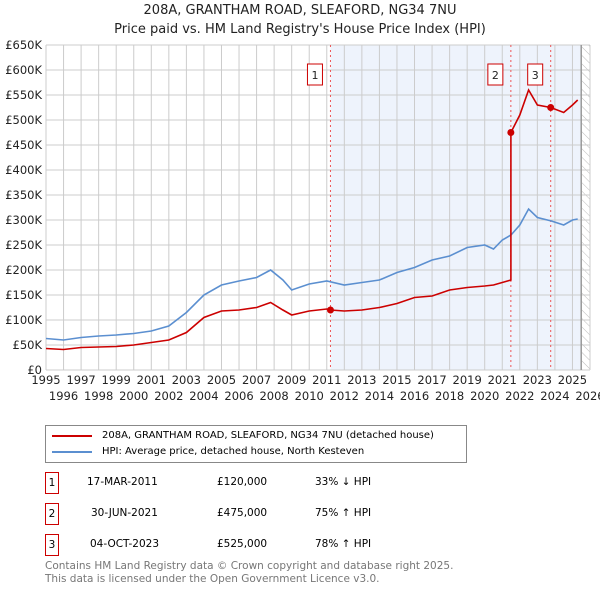  I want to click on x-tick-label: 2022, so click(519, 396).